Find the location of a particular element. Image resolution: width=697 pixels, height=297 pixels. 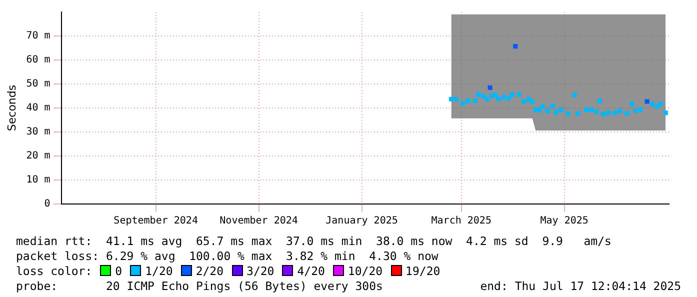

y-tick-label: 60 m is located at coordinates (38, 60).